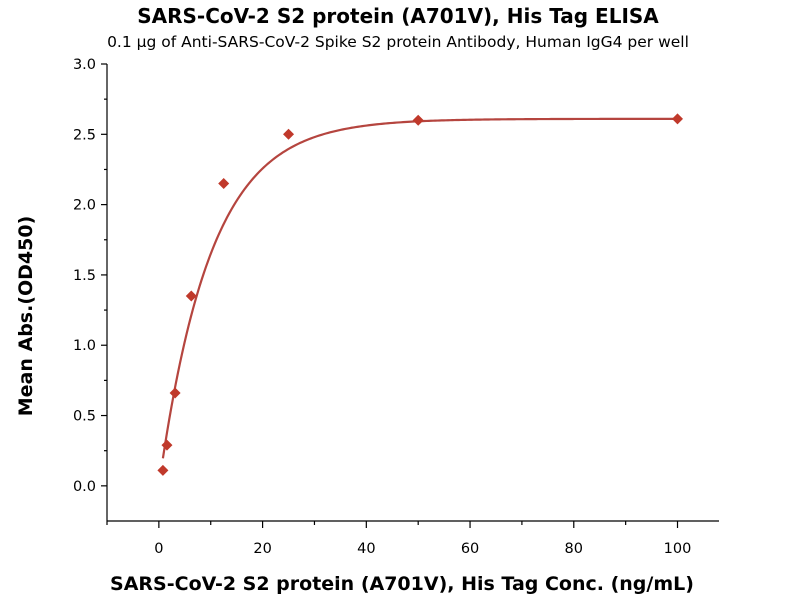 The image size is (800, 600). I want to click on x-tick-label: 40, so click(366, 549).